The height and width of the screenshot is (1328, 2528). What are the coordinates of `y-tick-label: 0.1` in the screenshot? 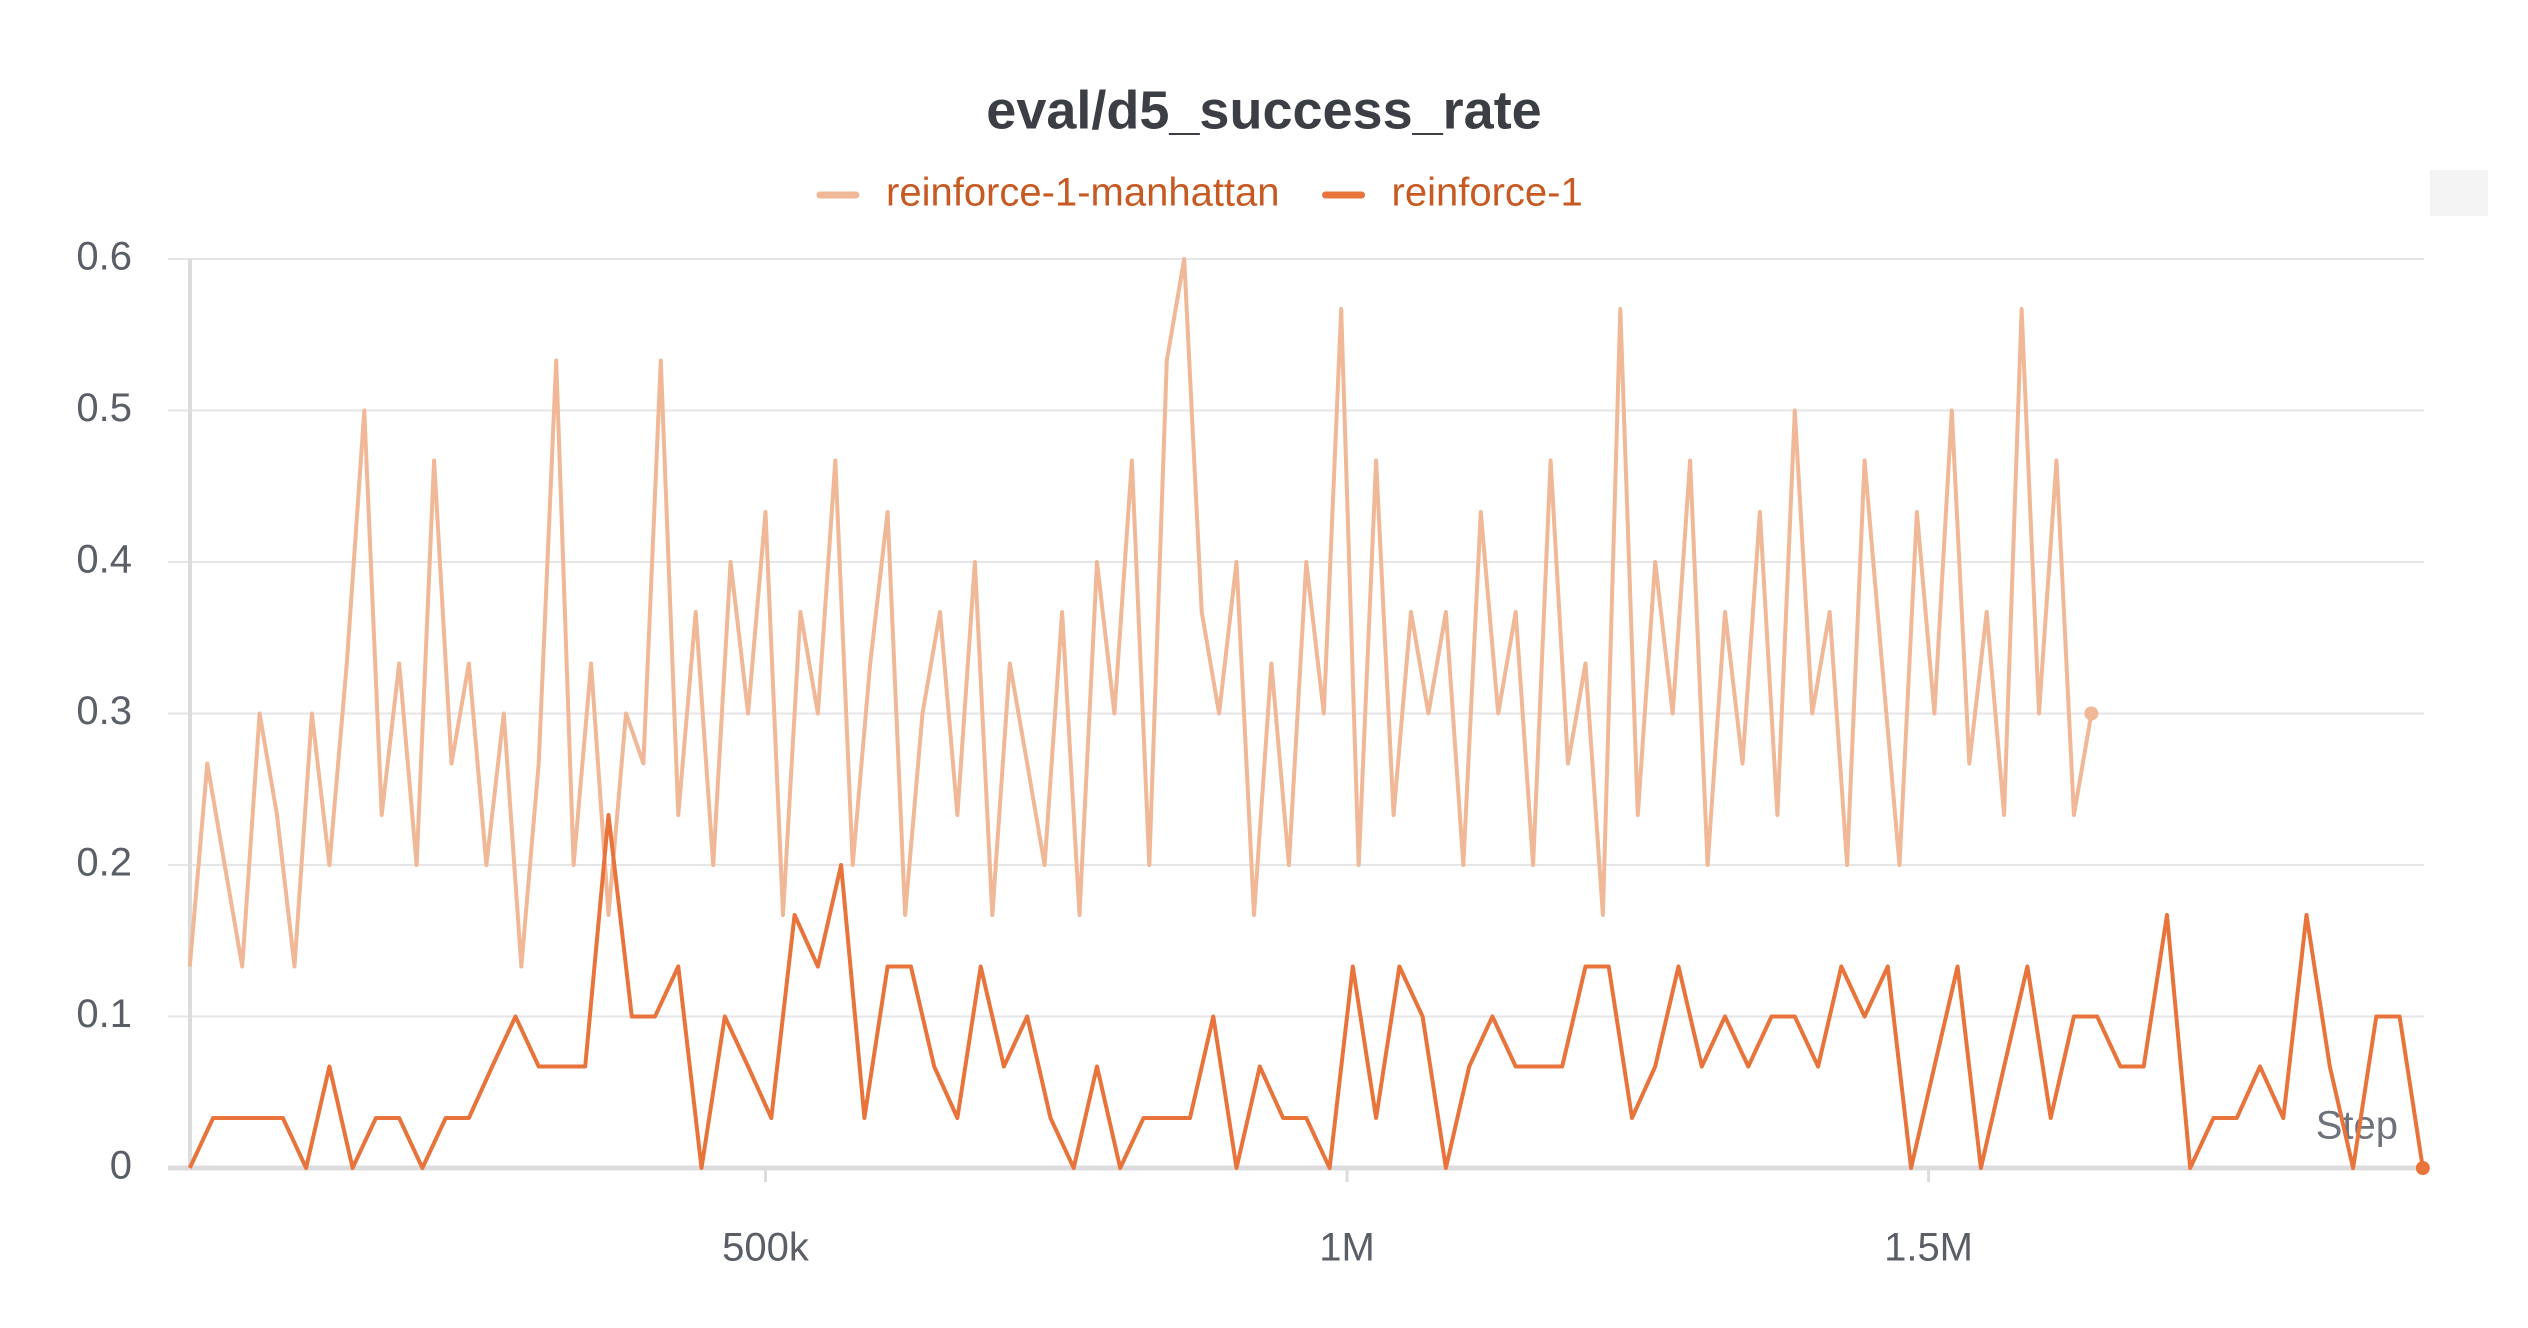 It's located at (104, 1014).